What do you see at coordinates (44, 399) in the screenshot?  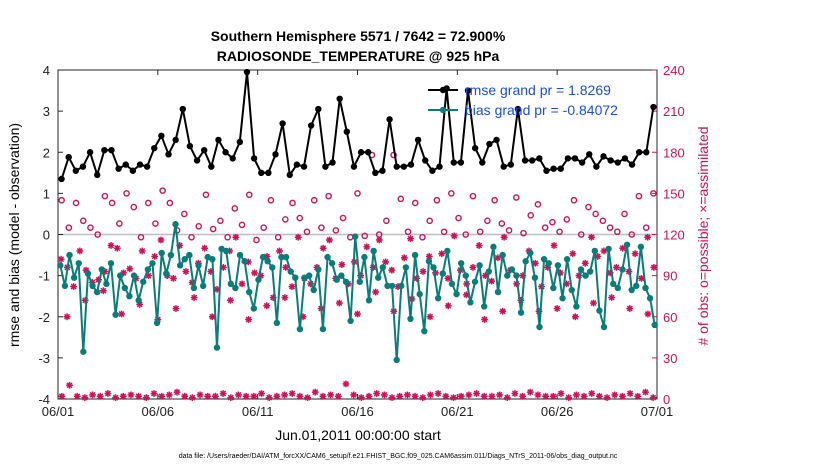 I see `y-left-tick-label: -4` at bounding box center [44, 399].